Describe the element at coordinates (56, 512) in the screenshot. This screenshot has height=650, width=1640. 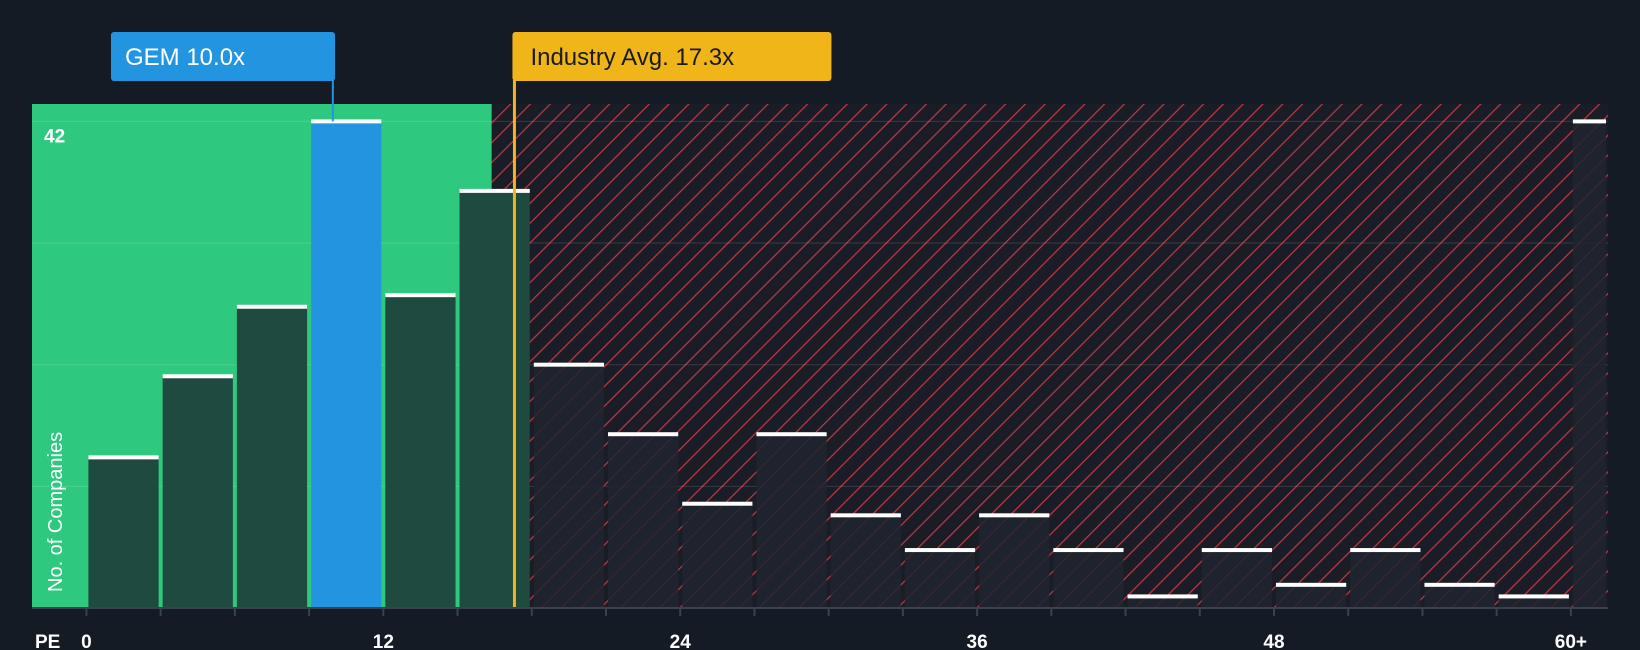
I see `y-axis-label: No. of Companies` at that location.